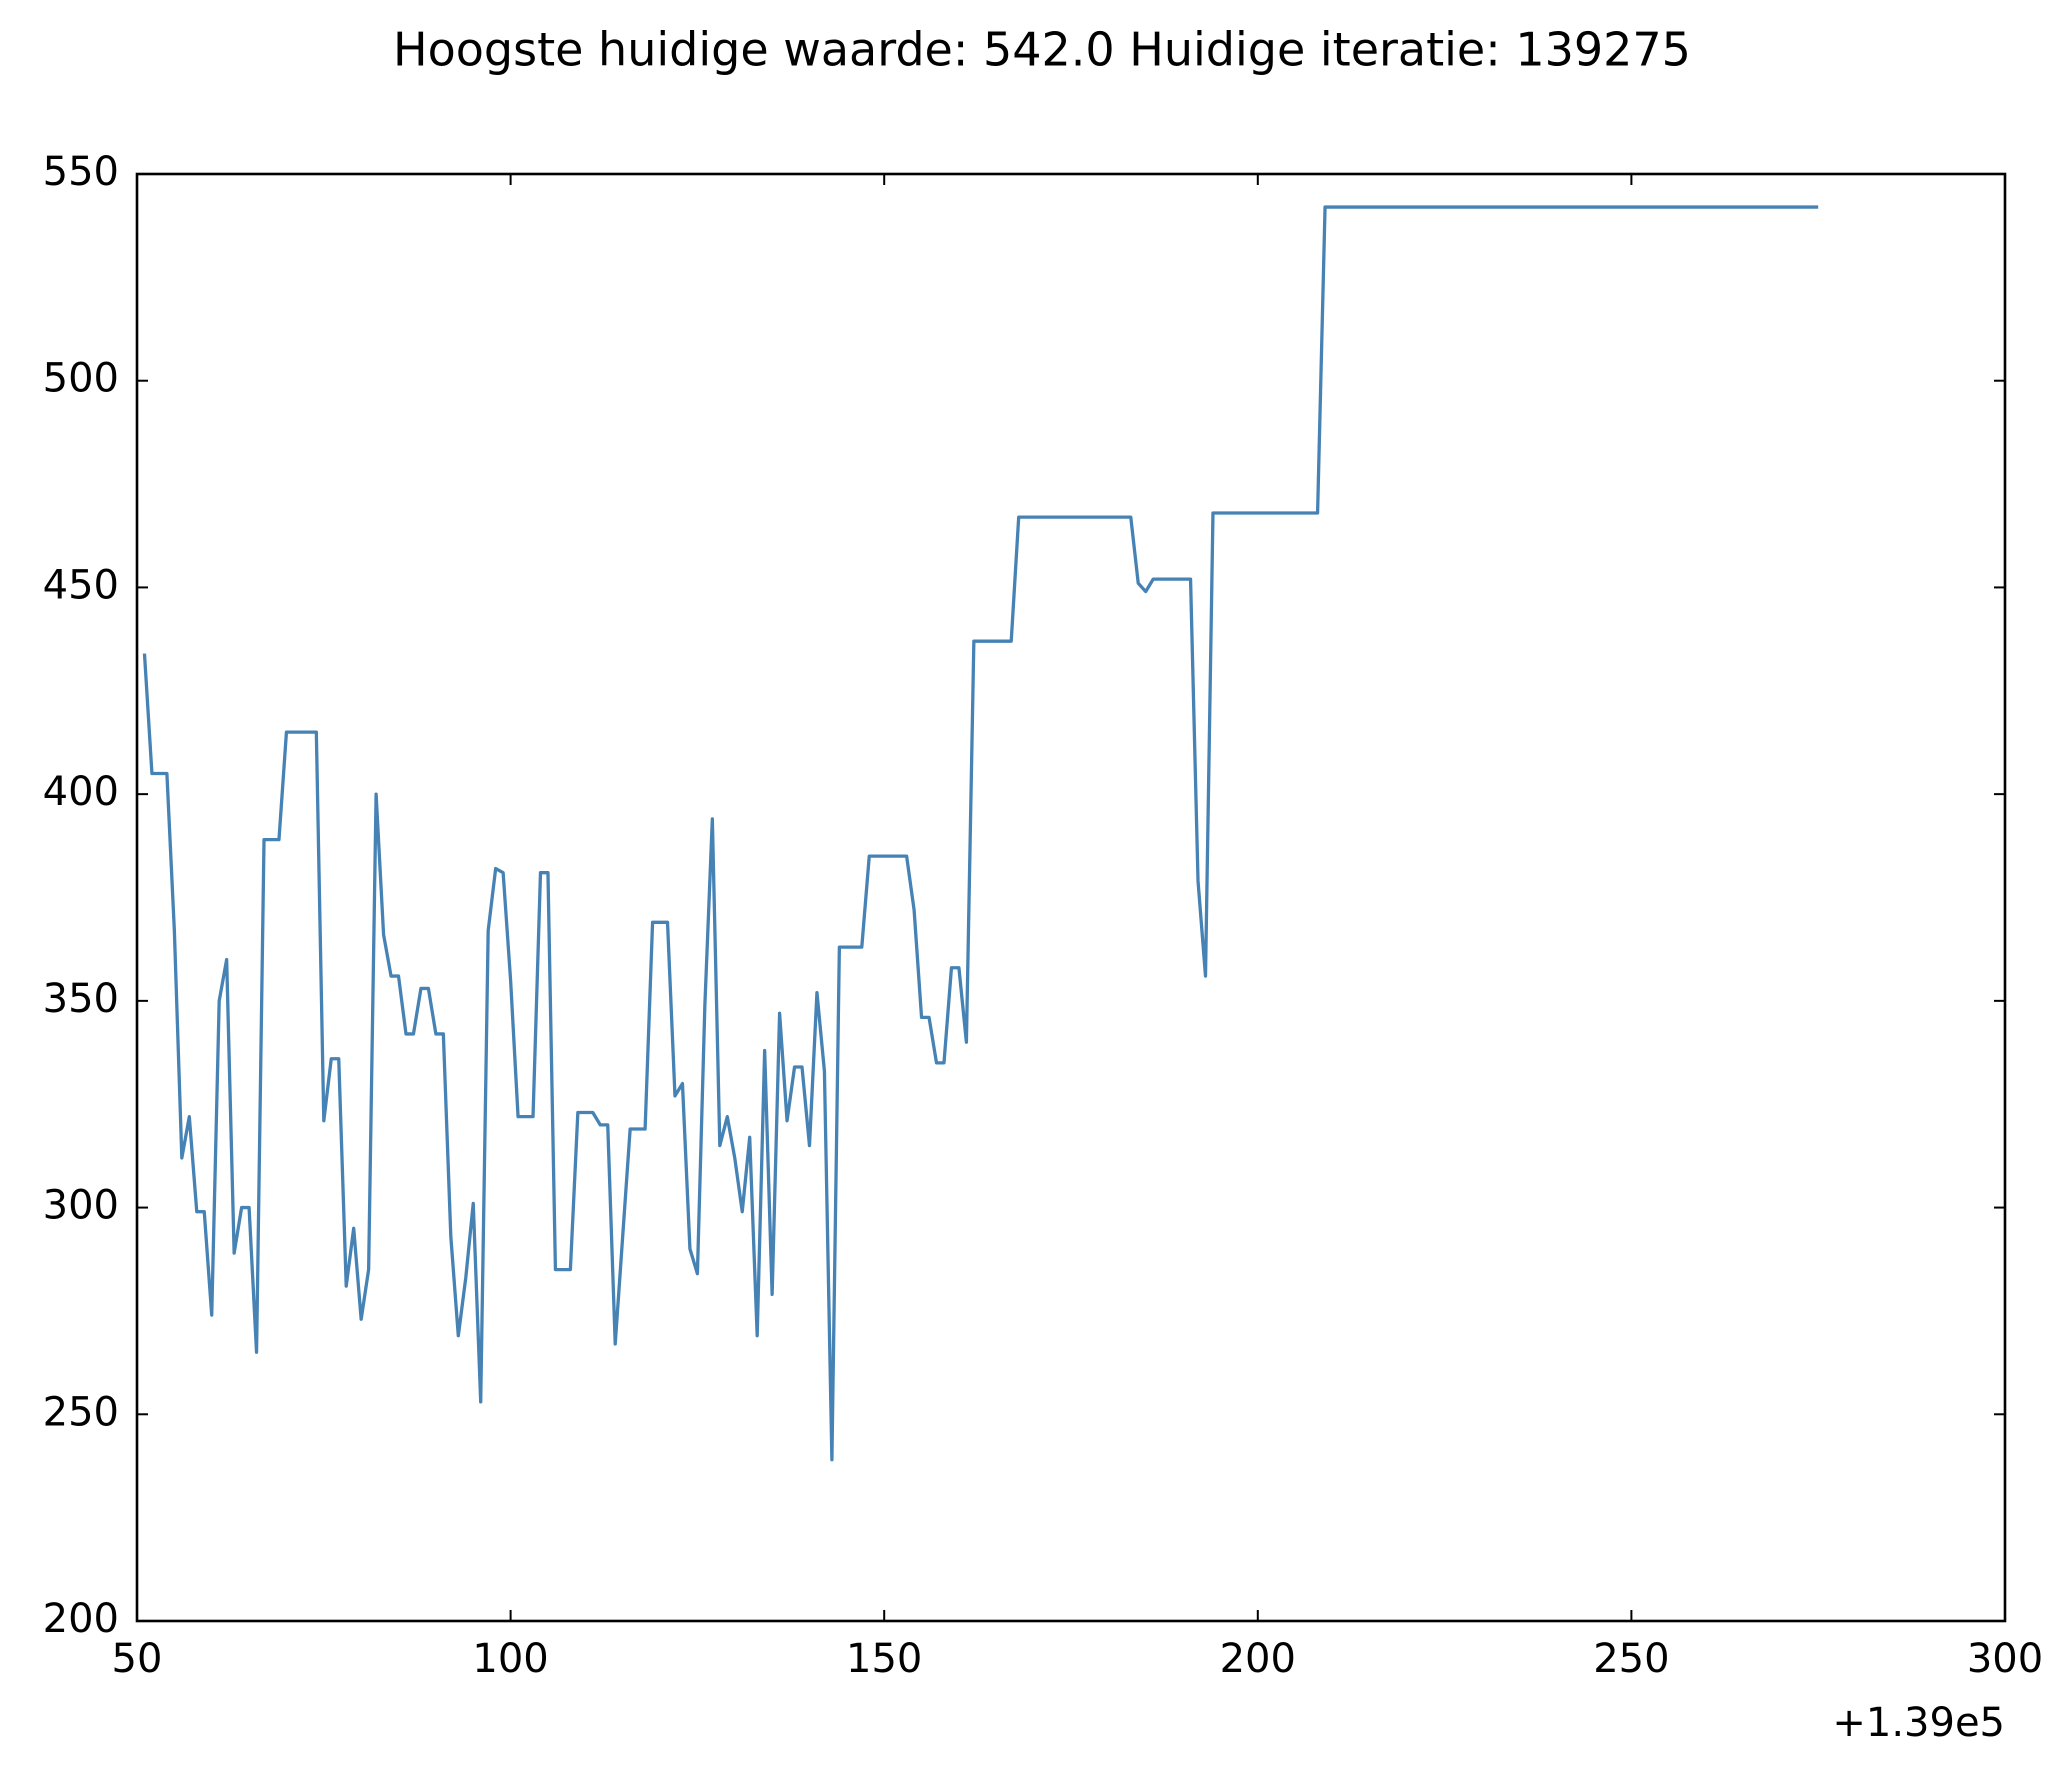 The width and height of the screenshot is (2070, 1769). I want to click on y-tick-label: 200, so click(81, 1619).